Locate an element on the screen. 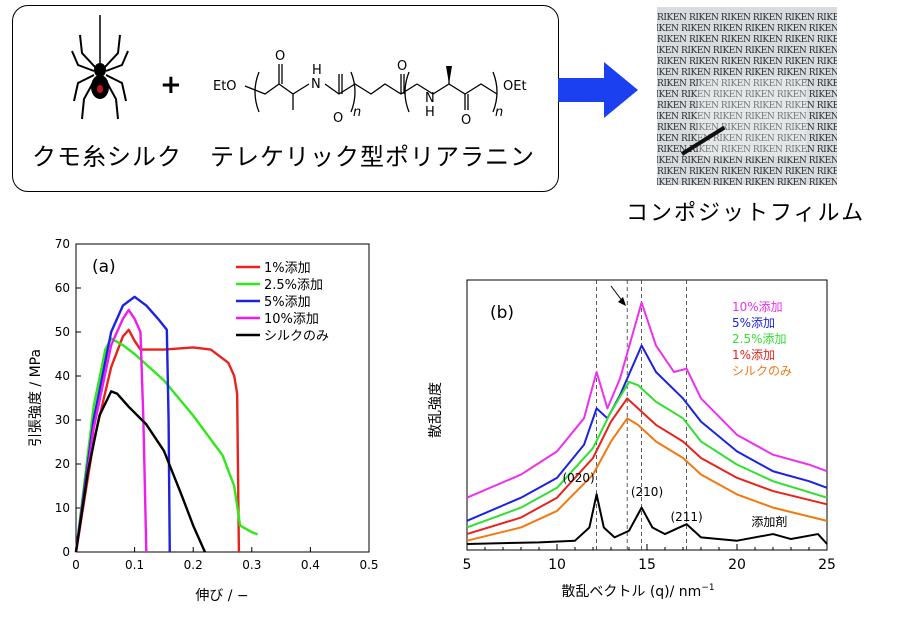 The width and height of the screenshot is (903, 627). formula-o2: O is located at coordinates (338, 118).